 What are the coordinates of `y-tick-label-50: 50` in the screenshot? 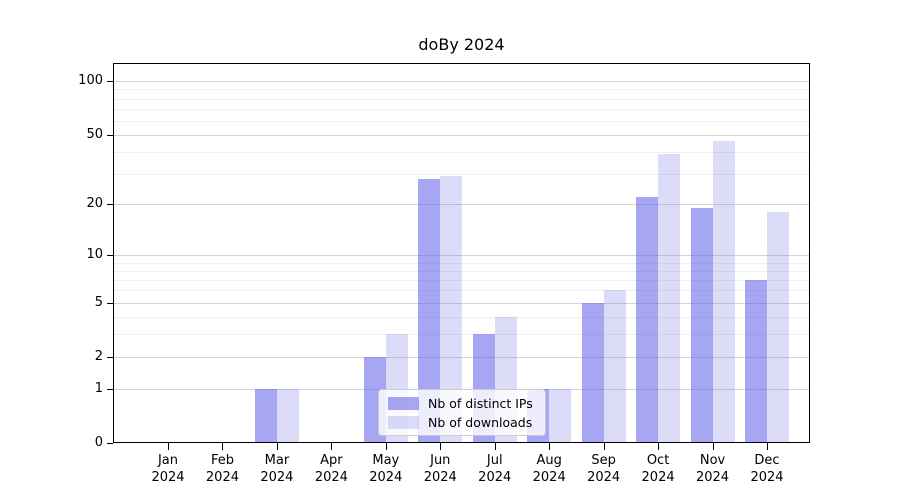 It's located at (94, 134).